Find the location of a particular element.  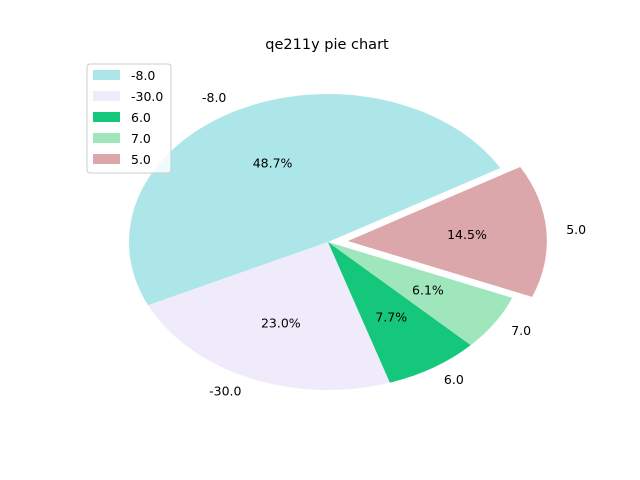

slice-category-label-2: 6.0 is located at coordinates (454, 379).